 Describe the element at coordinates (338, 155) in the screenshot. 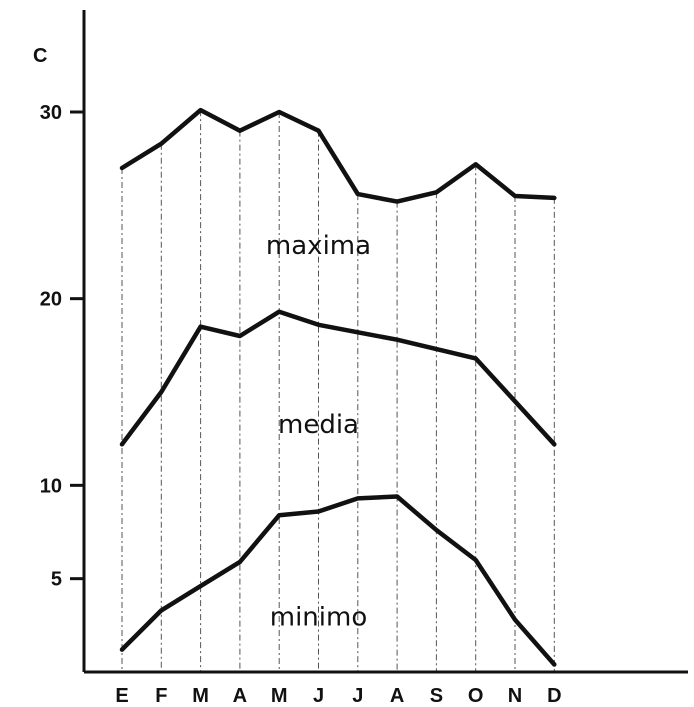

I see `series-line-maxima` at that location.